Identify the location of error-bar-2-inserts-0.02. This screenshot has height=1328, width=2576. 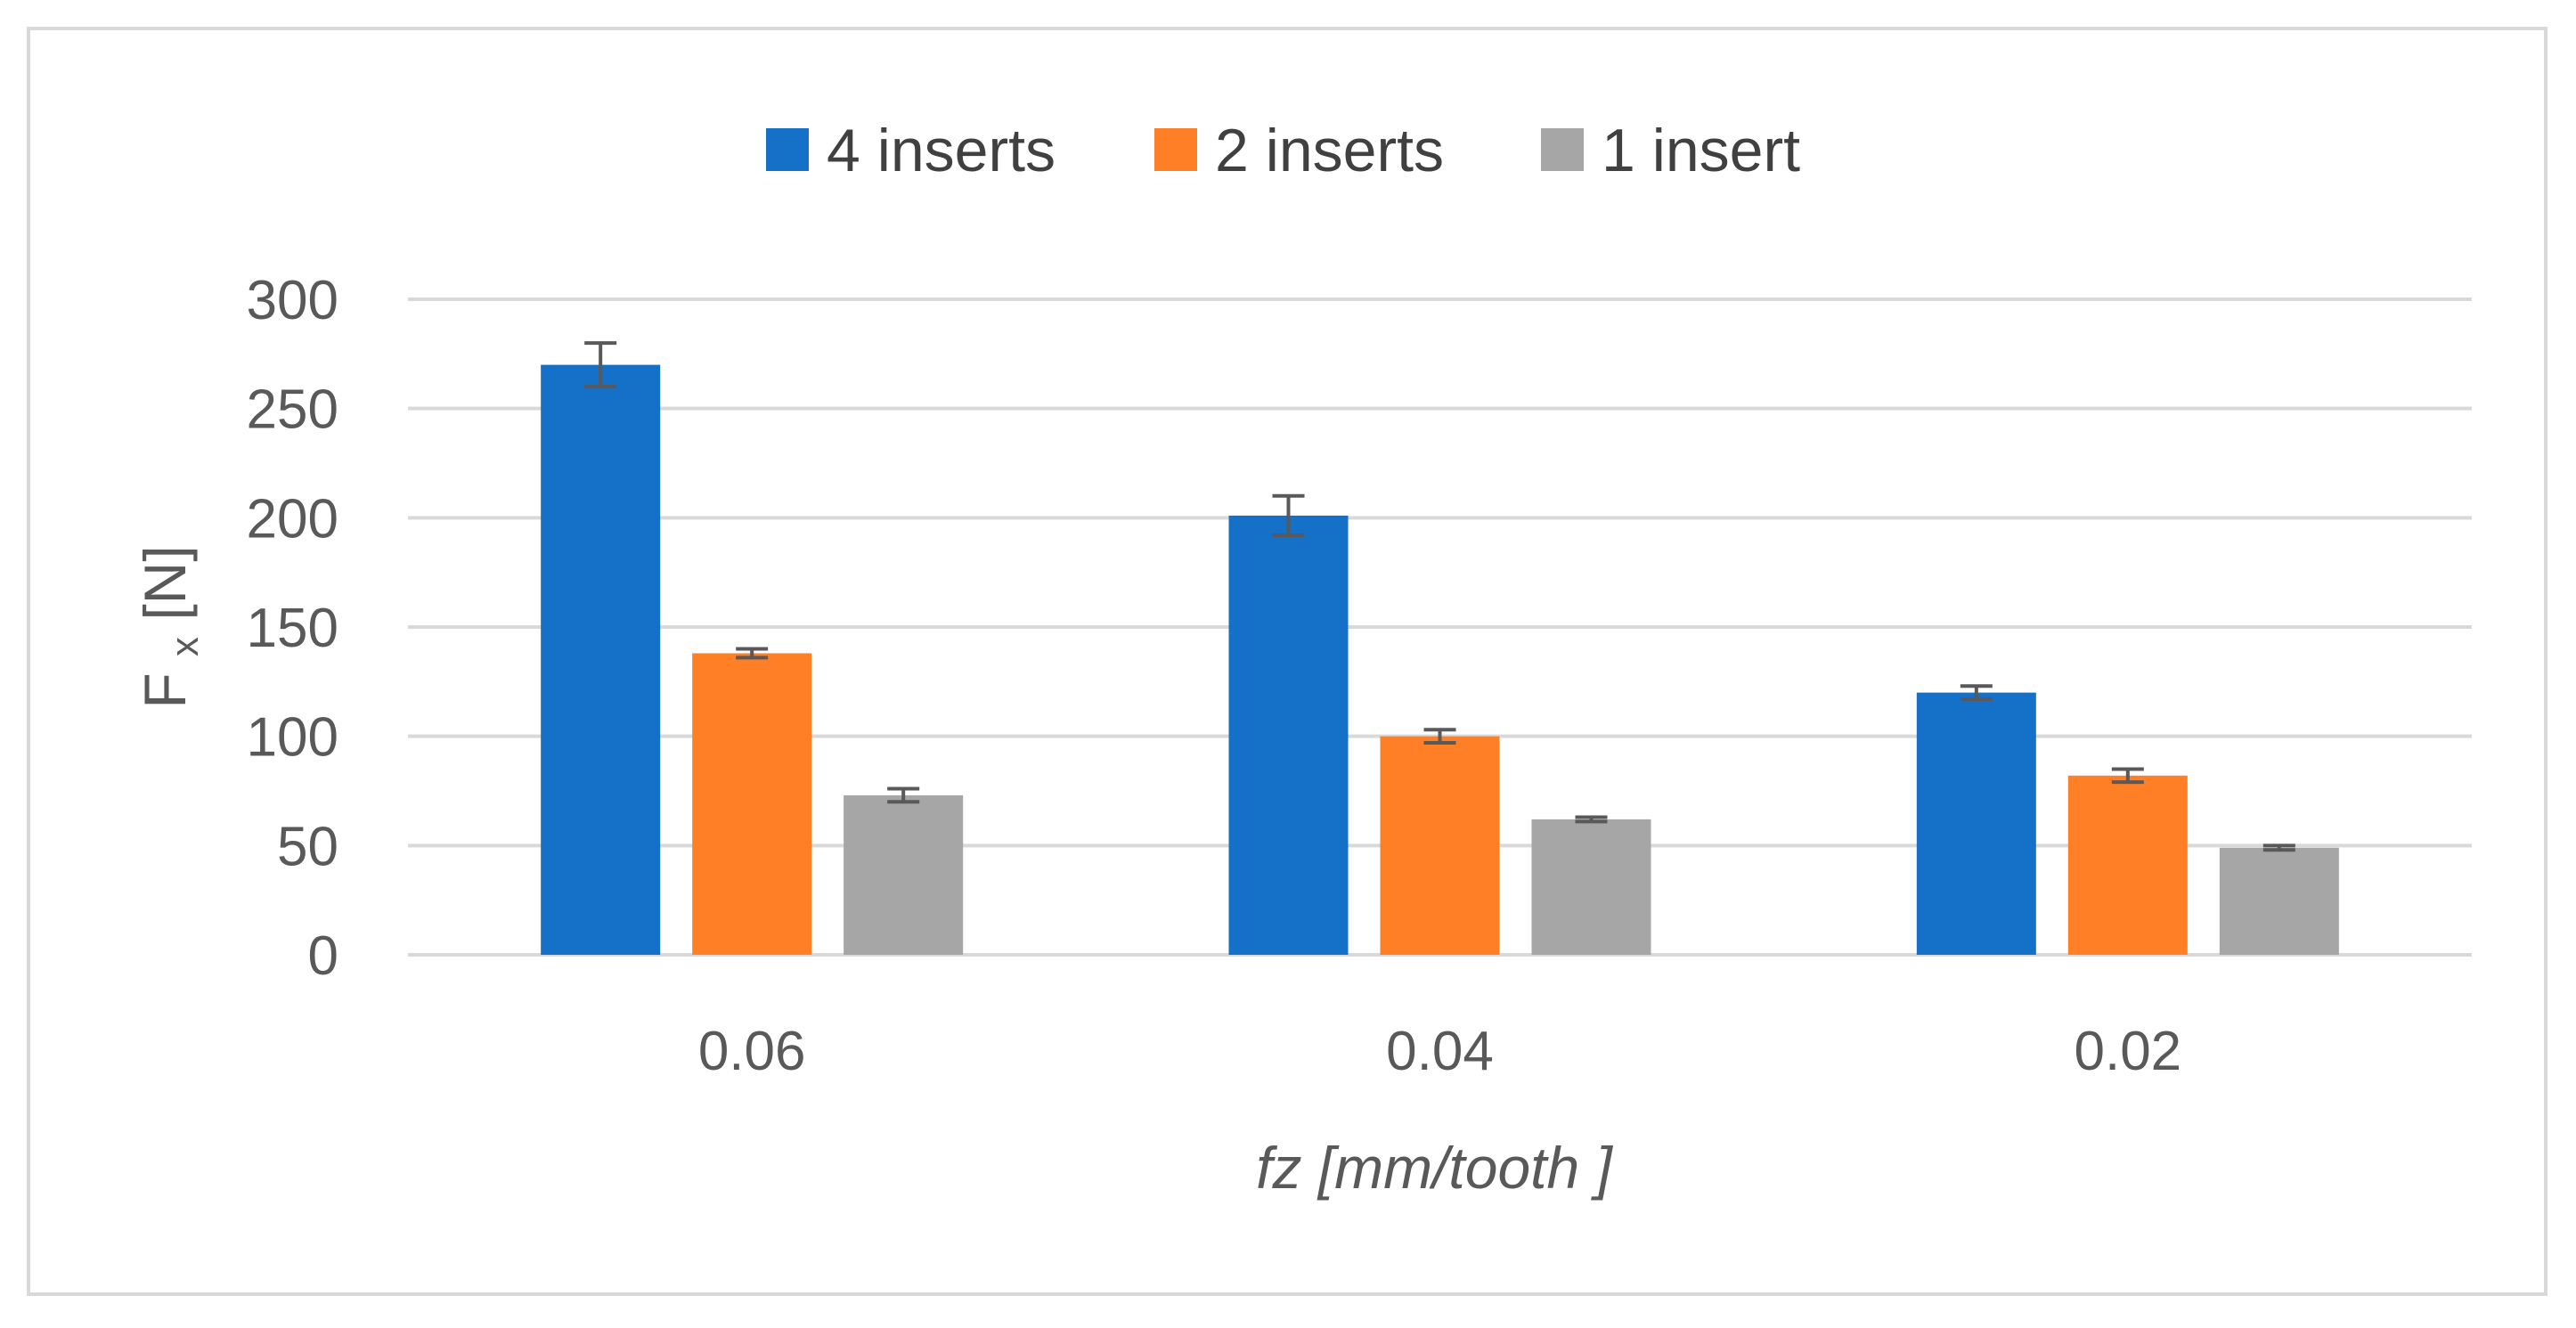
(2128, 776).